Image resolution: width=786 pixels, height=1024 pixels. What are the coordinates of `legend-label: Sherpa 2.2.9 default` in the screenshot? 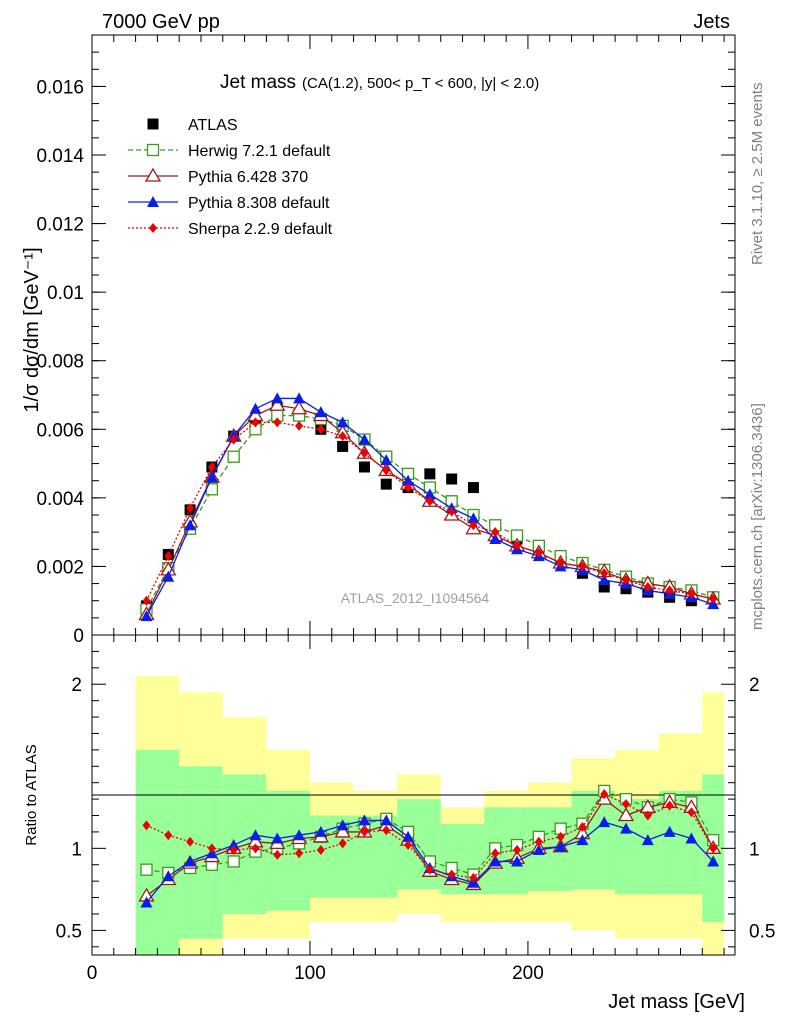 It's located at (260, 229).